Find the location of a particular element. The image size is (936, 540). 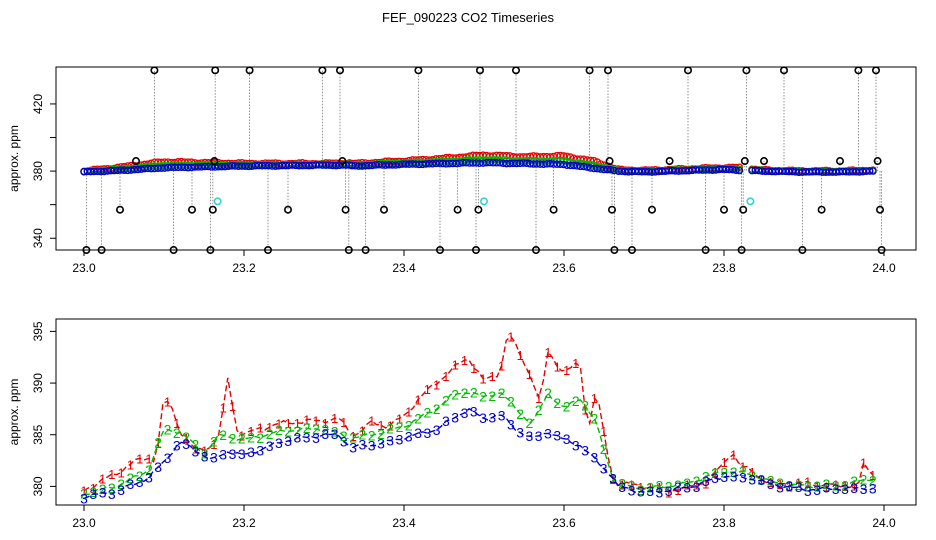

cyan-point is located at coordinates (750, 201).